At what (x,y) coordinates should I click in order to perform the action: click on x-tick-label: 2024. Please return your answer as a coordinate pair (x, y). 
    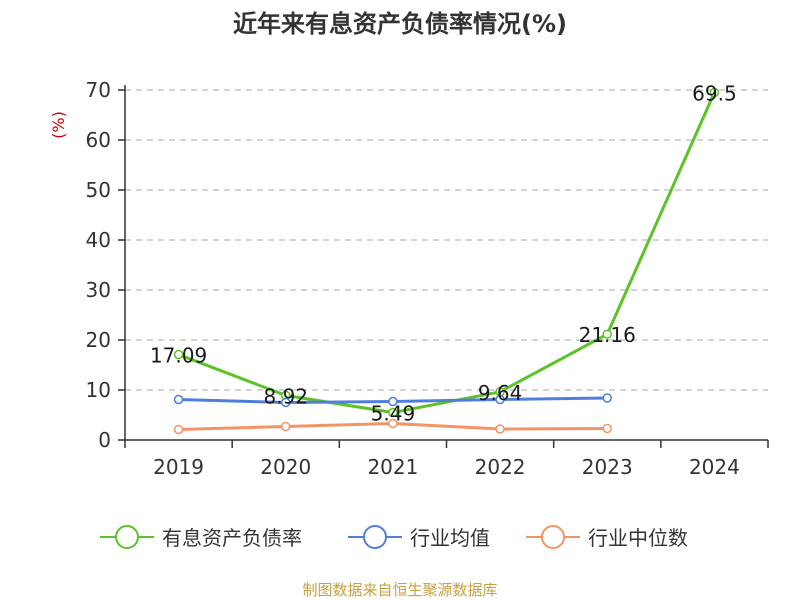
    Looking at the image, I should click on (714, 467).